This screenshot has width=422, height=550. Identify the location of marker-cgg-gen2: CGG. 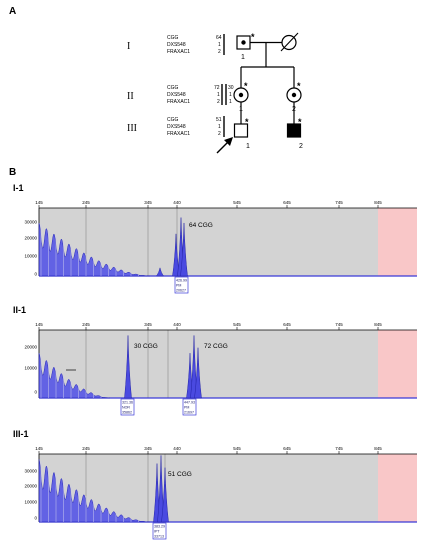
(173, 88).